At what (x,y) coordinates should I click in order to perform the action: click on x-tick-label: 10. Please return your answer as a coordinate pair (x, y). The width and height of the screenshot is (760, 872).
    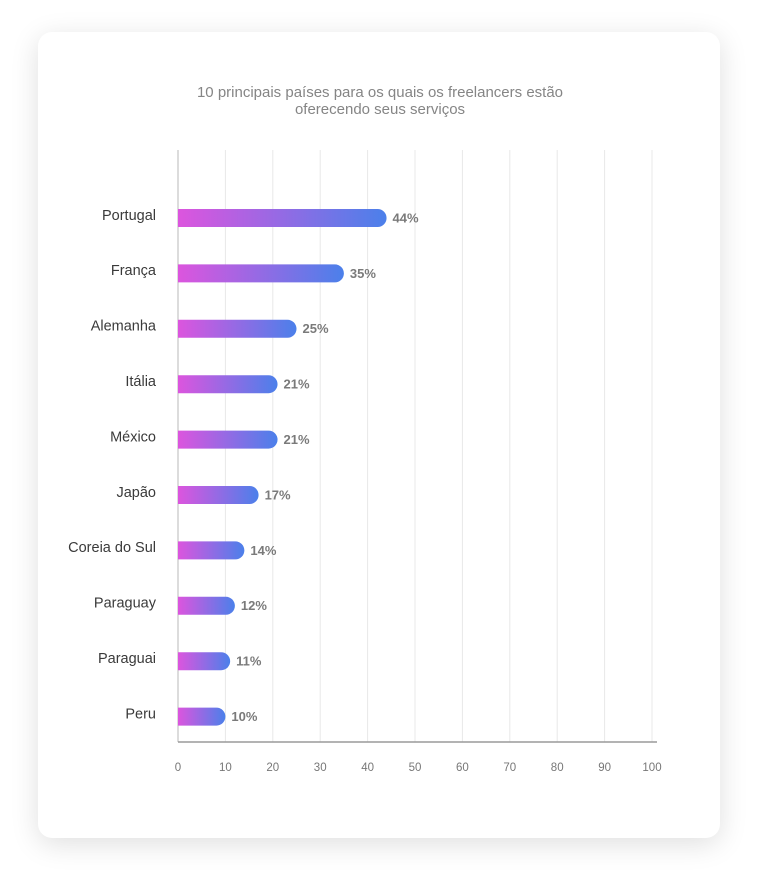
    Looking at the image, I should click on (225, 768).